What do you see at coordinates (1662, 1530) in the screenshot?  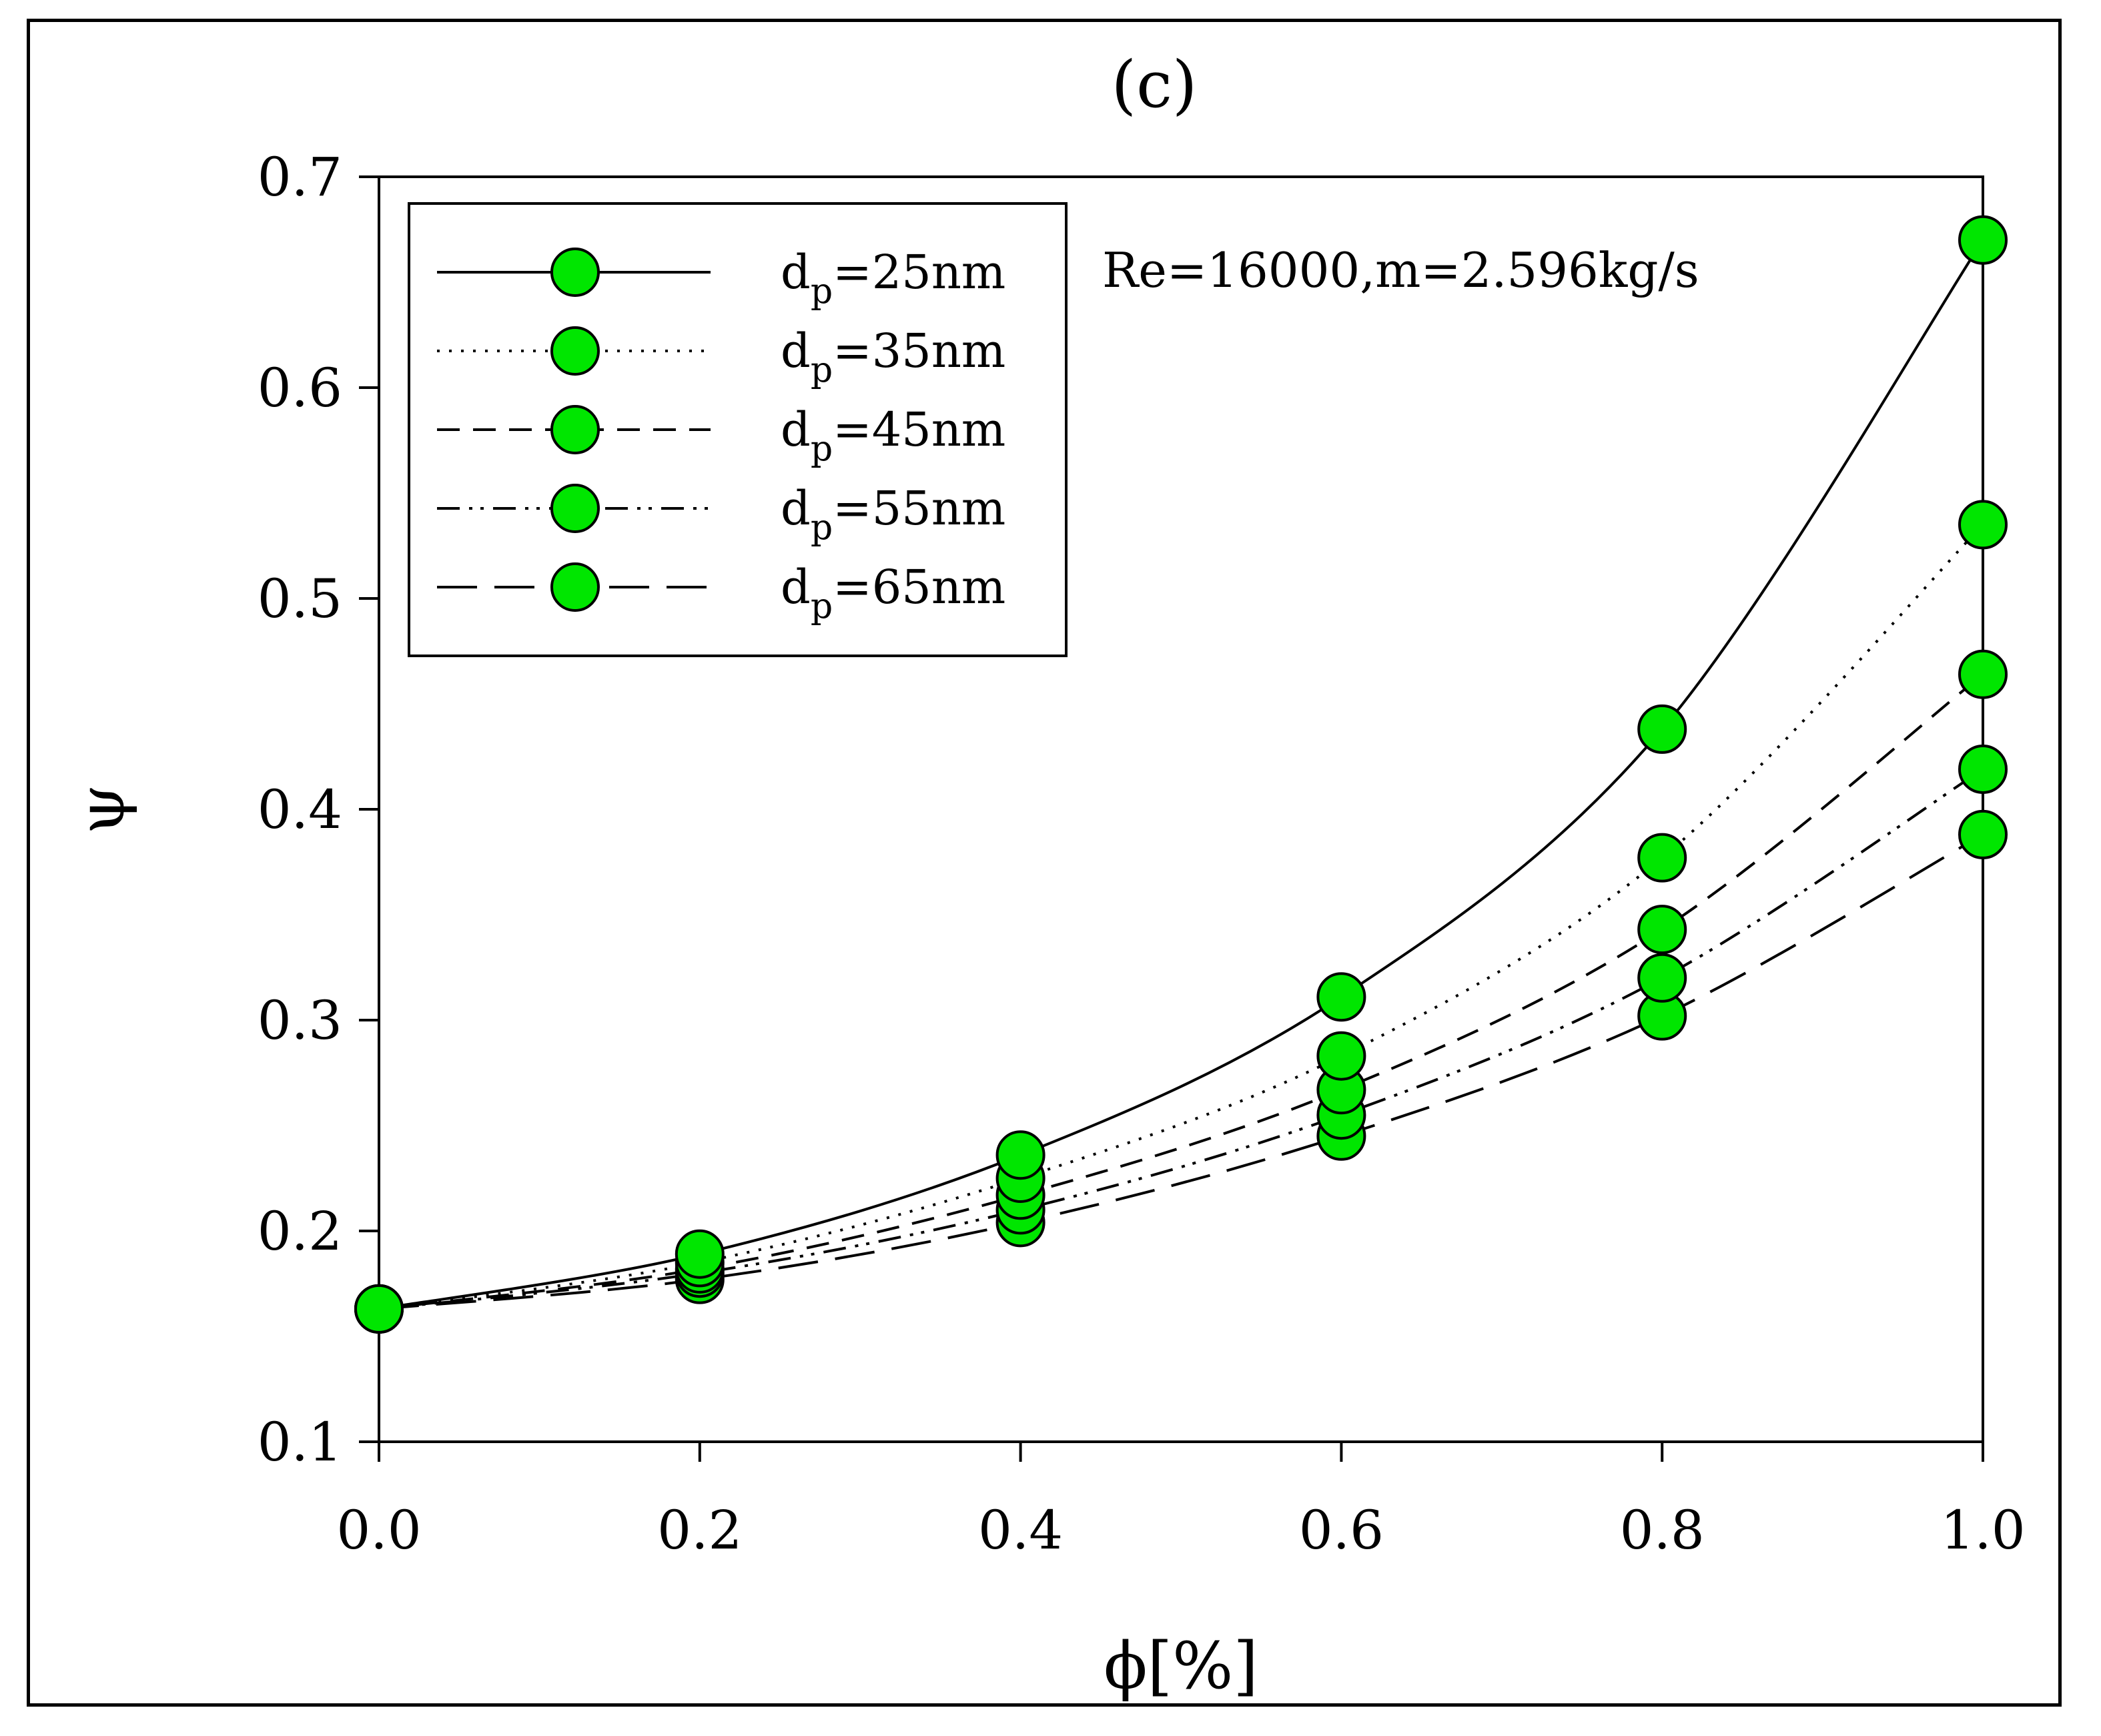 I see `x-tick-label: 0.8` at bounding box center [1662, 1530].